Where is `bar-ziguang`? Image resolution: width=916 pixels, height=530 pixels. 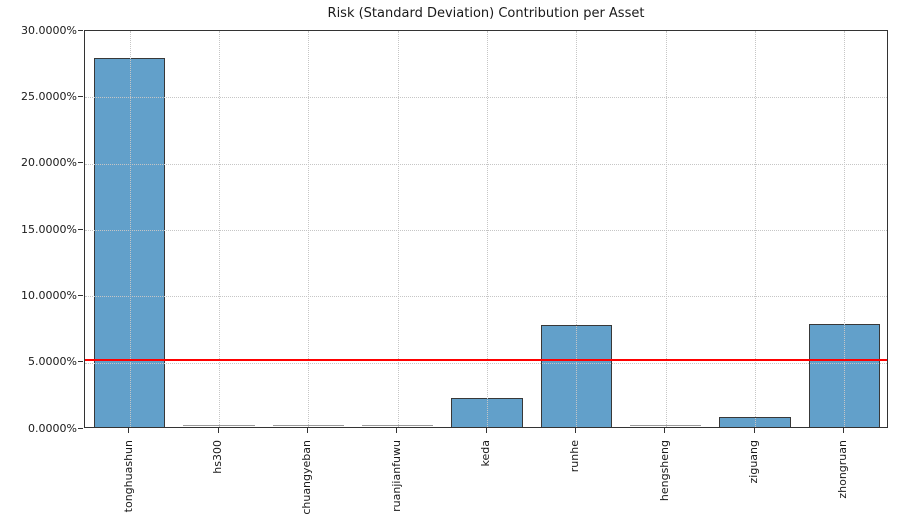 bar-ziguang is located at coordinates (755, 422).